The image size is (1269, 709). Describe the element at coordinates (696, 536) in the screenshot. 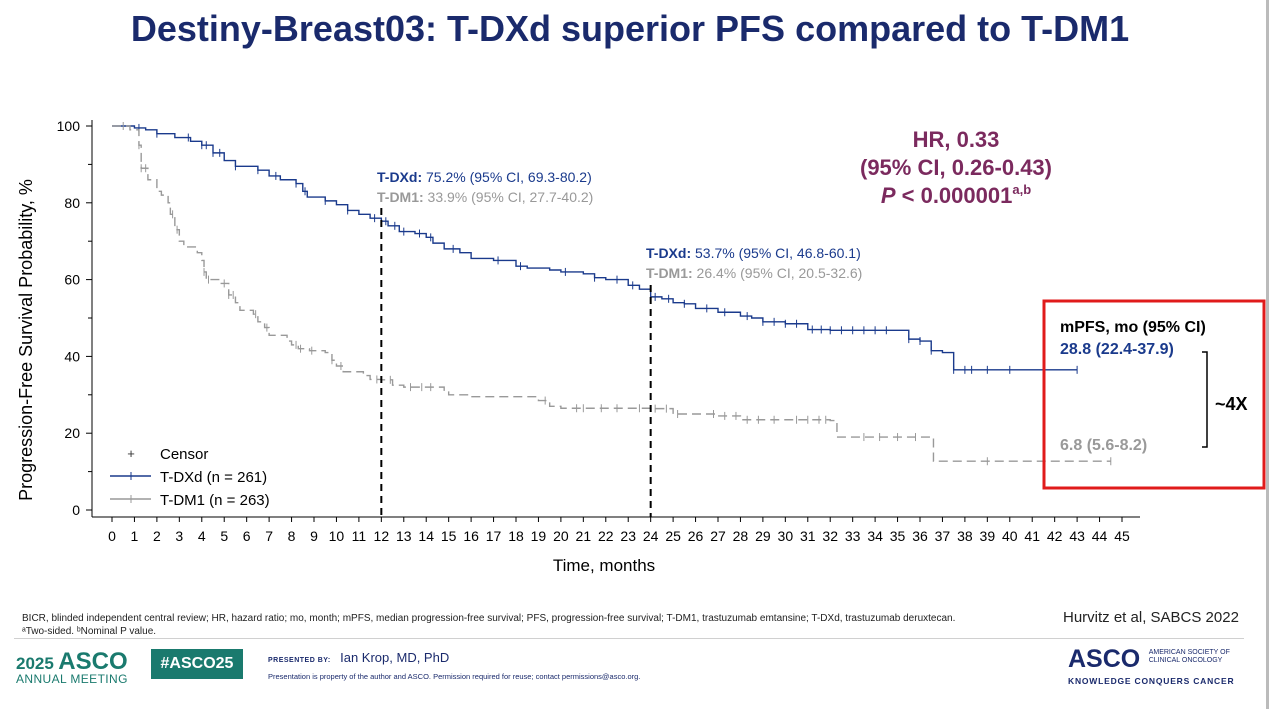

I see `x-tick-label: 26` at that location.